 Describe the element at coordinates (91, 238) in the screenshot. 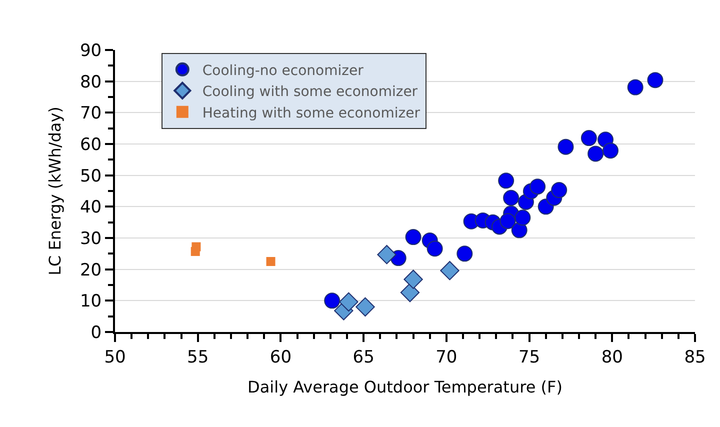

I see `y-tick-label: 30` at that location.